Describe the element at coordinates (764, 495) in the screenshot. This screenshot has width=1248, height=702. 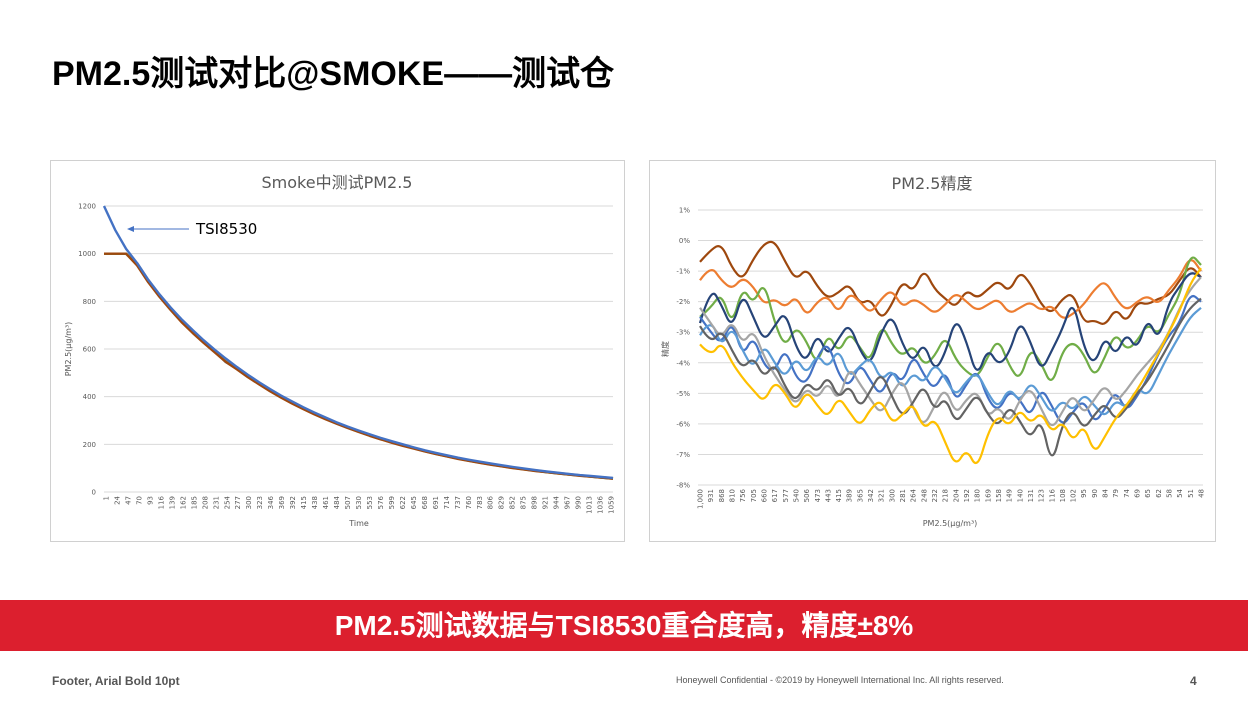
I see `x-tick-label: 660` at that location.